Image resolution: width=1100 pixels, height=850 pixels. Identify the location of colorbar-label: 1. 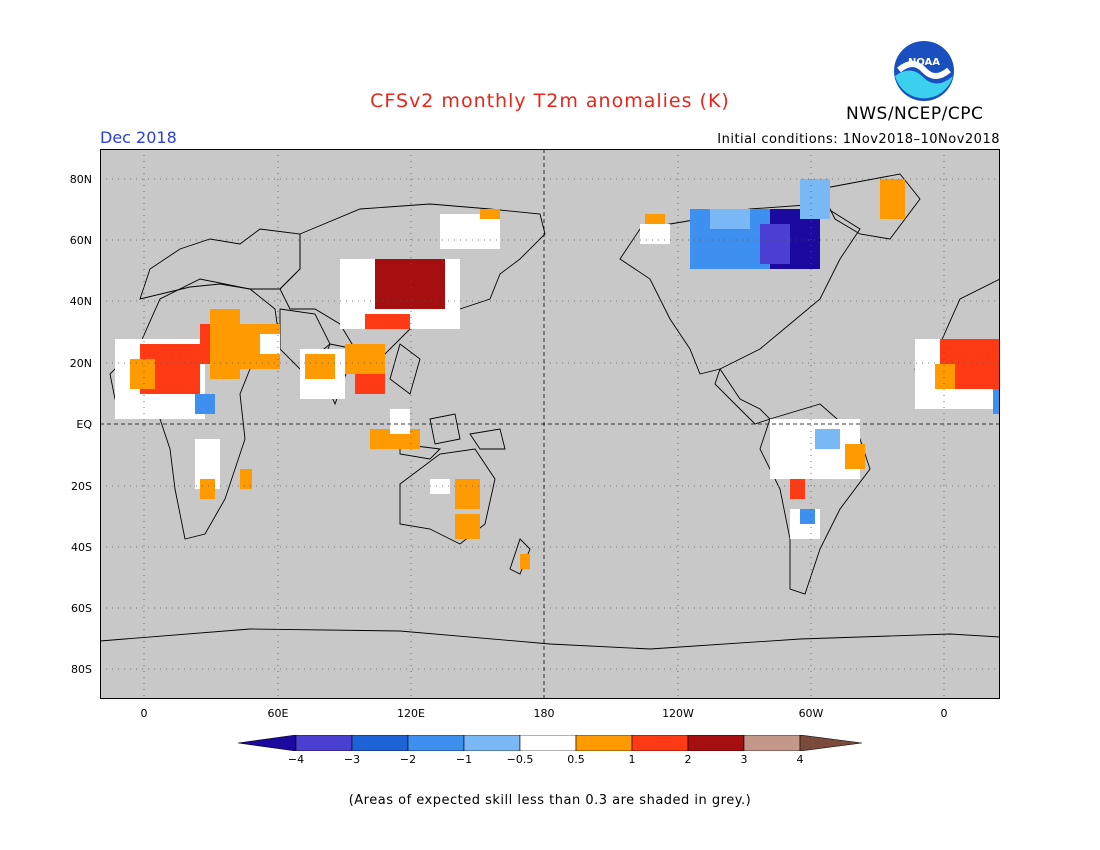
(632, 759).